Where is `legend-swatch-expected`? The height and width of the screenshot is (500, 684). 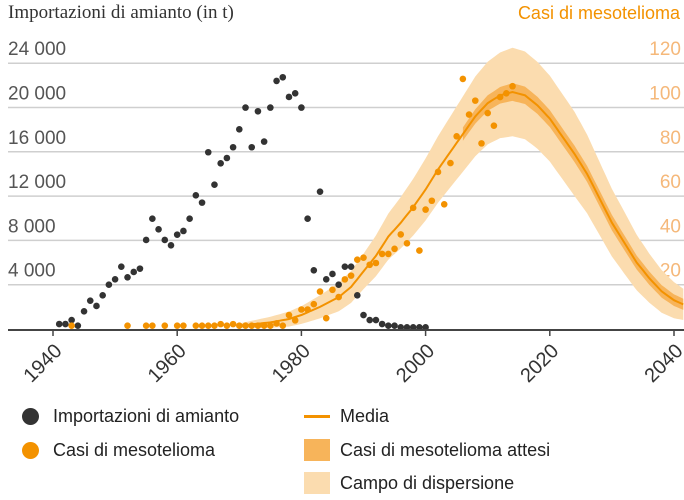
legend-swatch-expected is located at coordinates (317, 450).